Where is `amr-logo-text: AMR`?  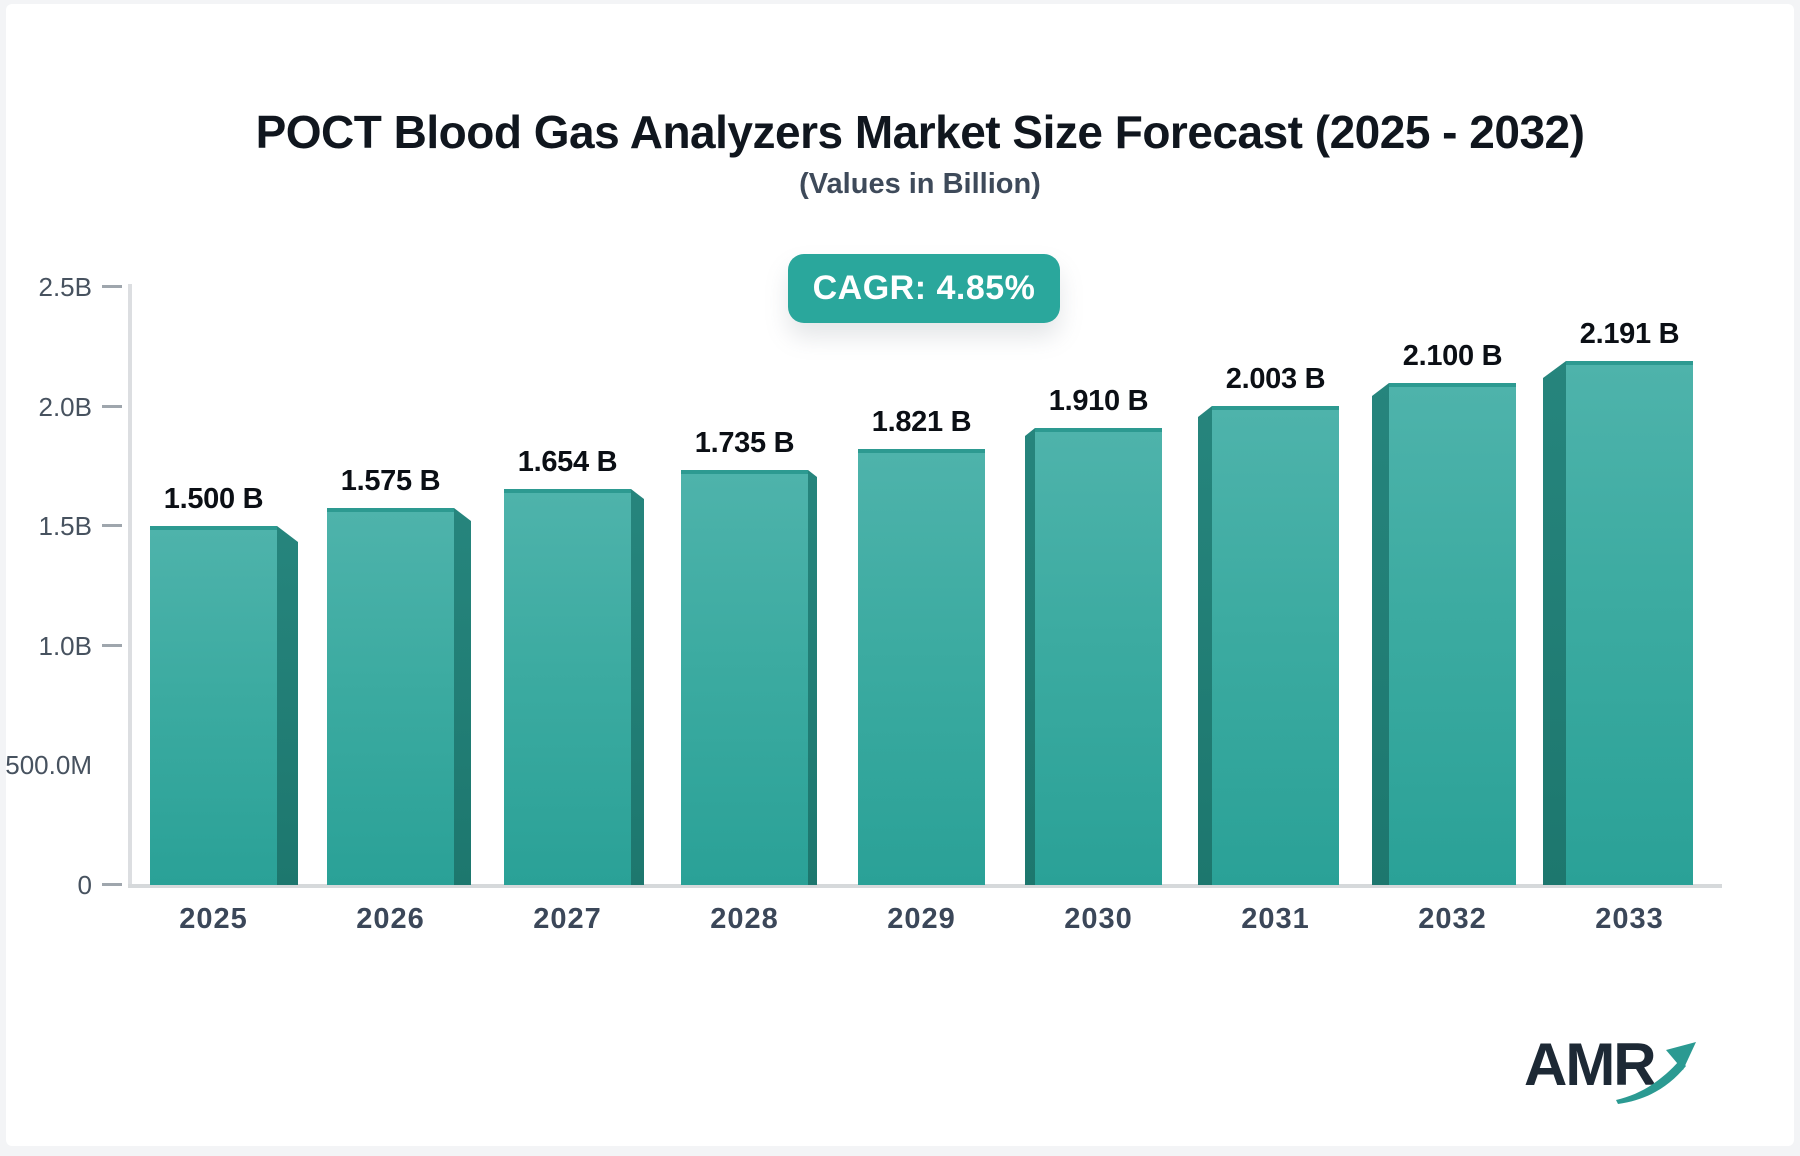 amr-logo-text: AMR is located at coordinates (1590, 1064).